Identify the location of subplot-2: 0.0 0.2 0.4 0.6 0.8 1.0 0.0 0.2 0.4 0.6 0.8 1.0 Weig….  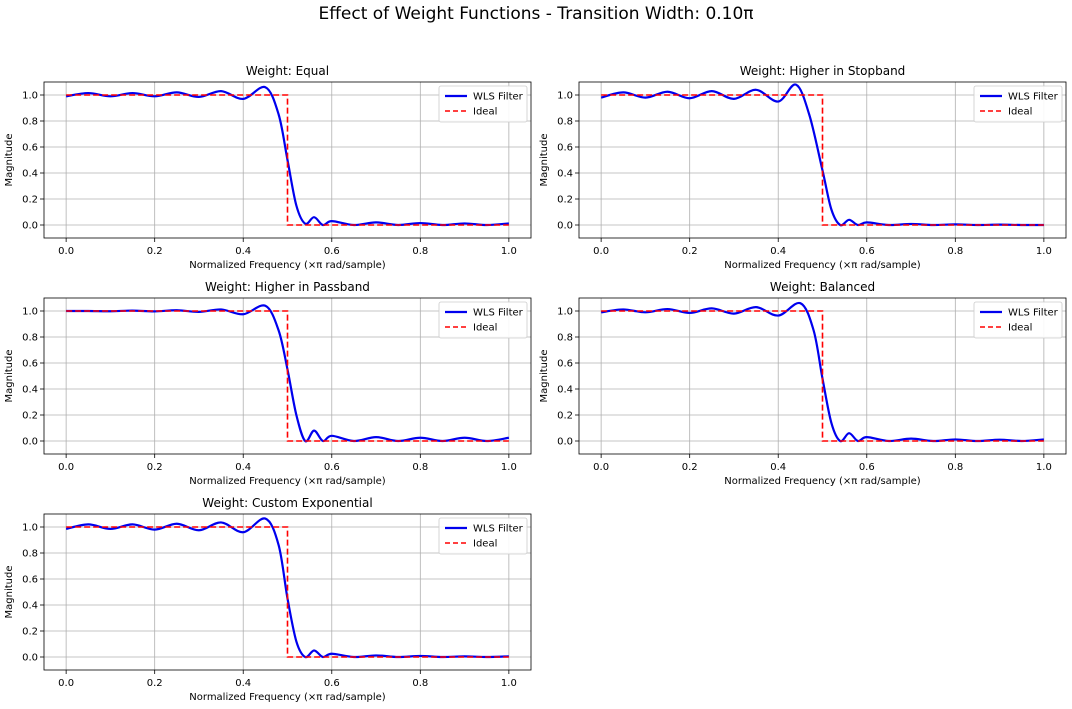
(803, 167).